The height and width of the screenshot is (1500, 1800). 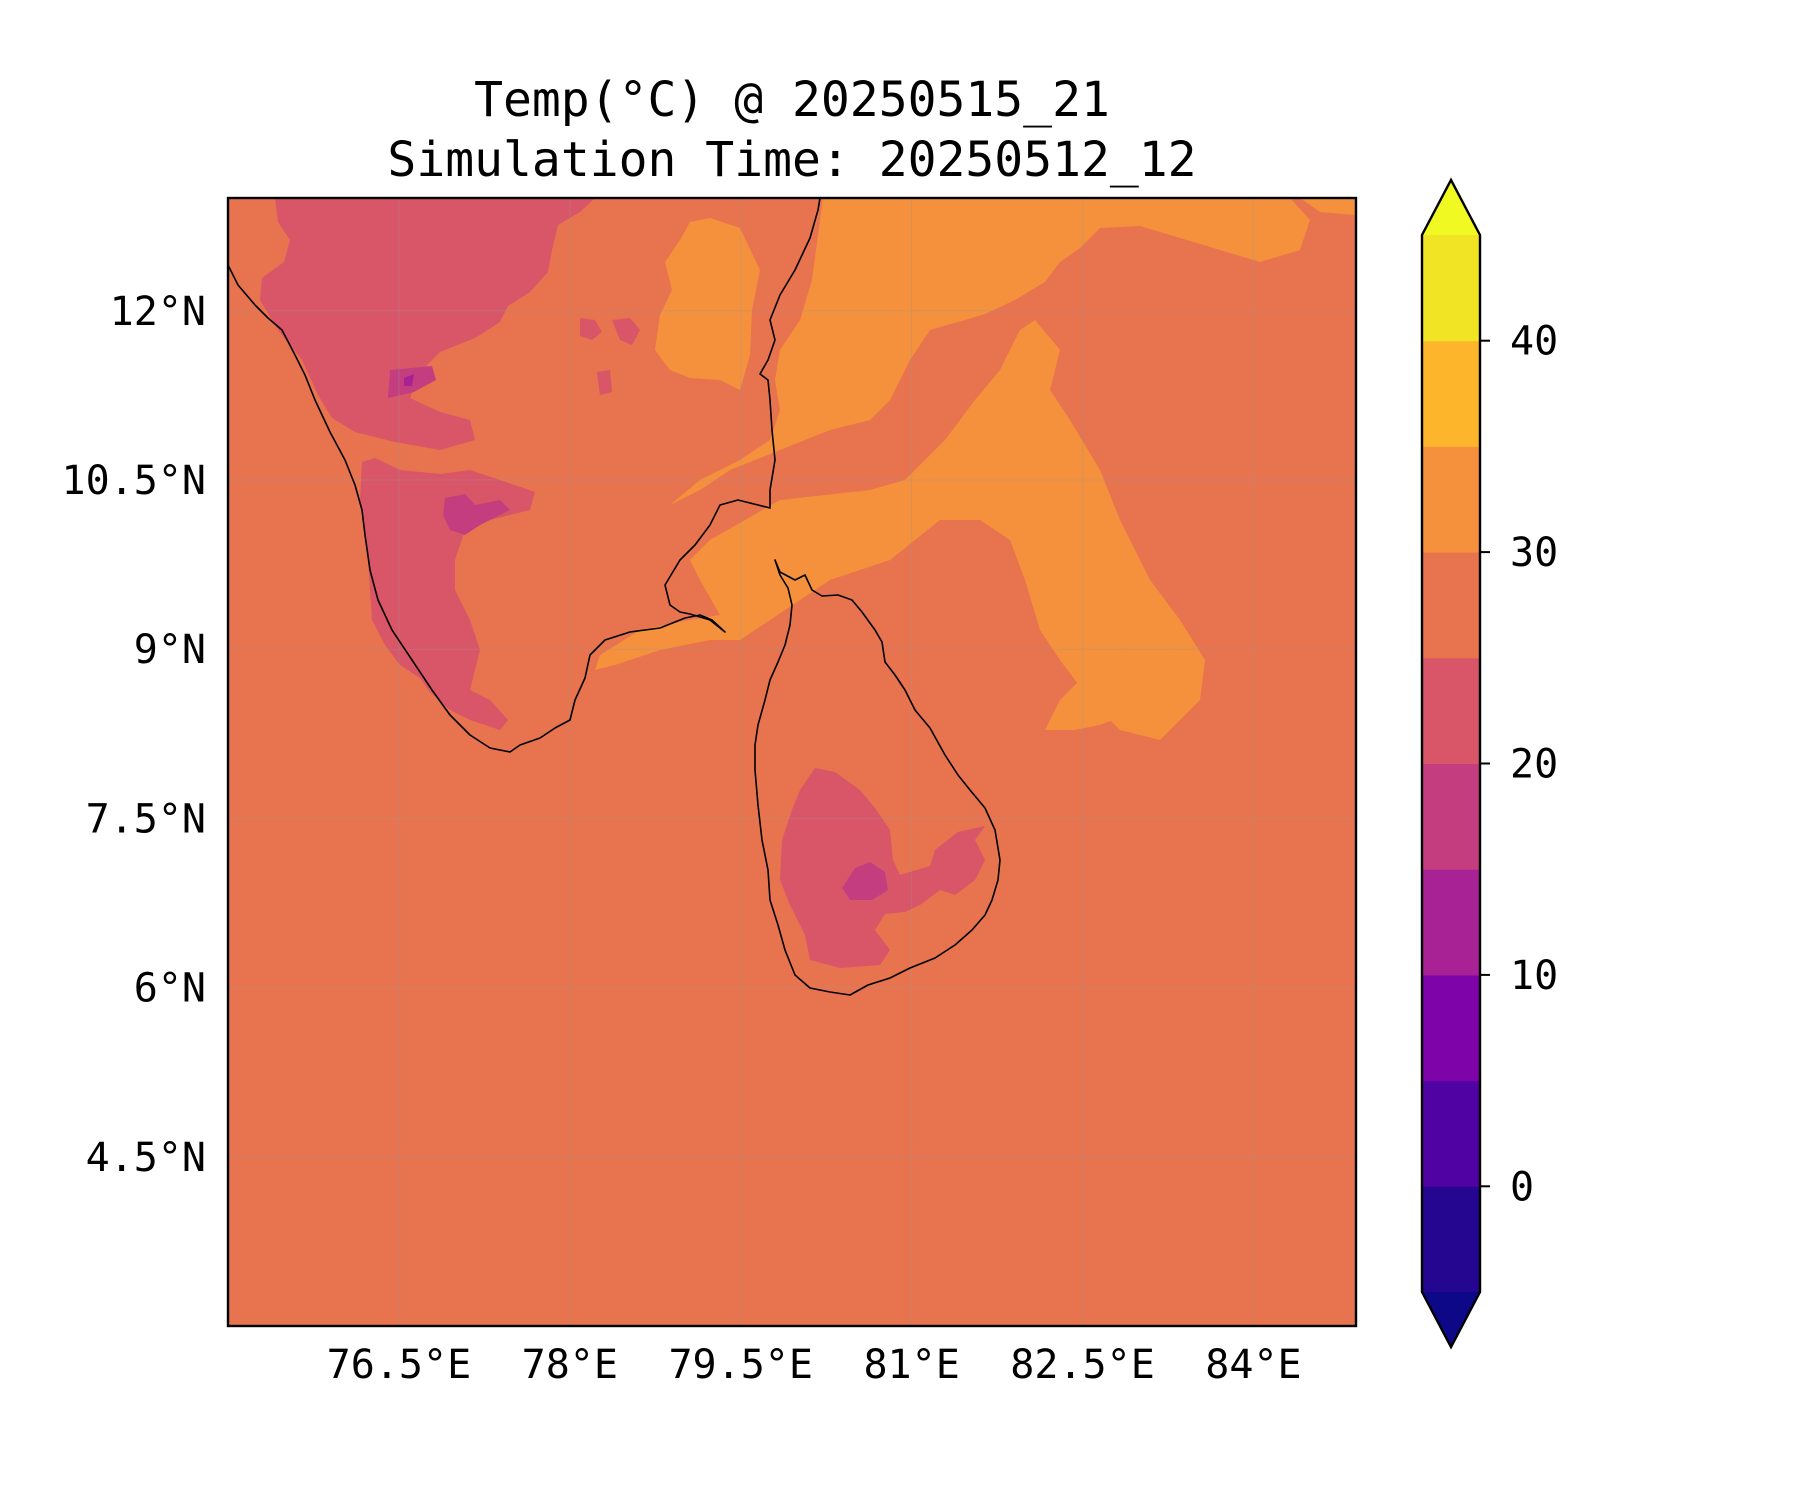 I want to click on colorbar-extend-min, so click(x=1451, y=1319).